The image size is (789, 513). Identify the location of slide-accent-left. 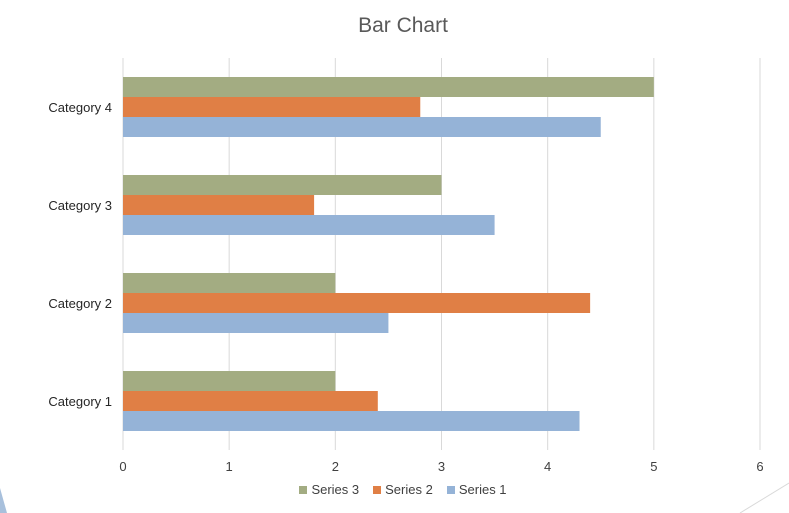
(3, 500).